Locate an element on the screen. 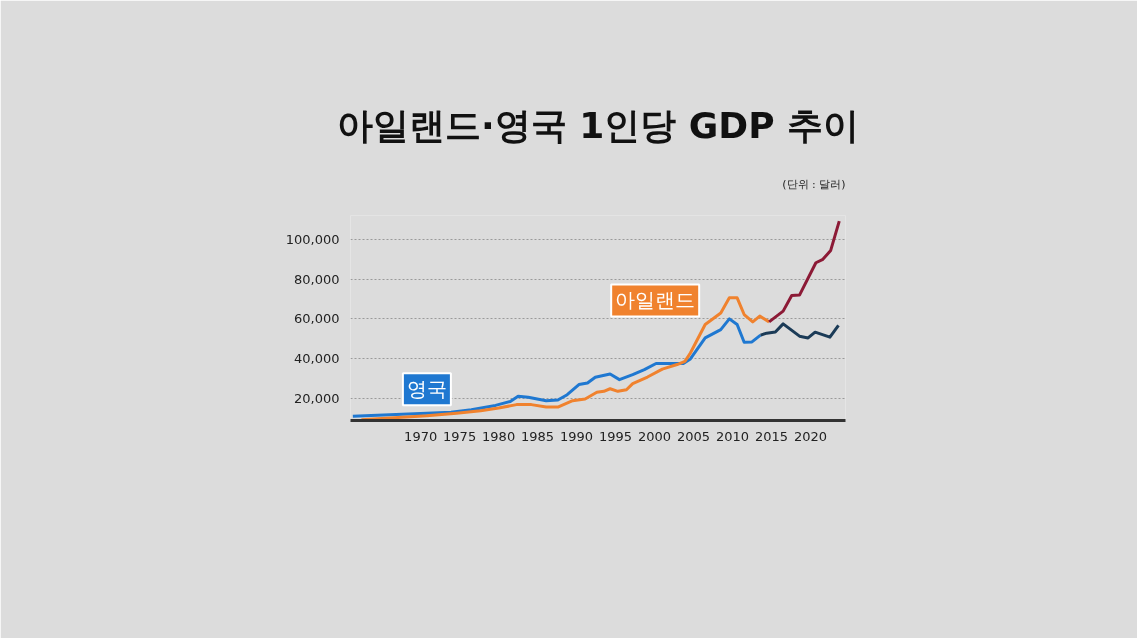  x-tick-label: 1975 is located at coordinates (460, 436).